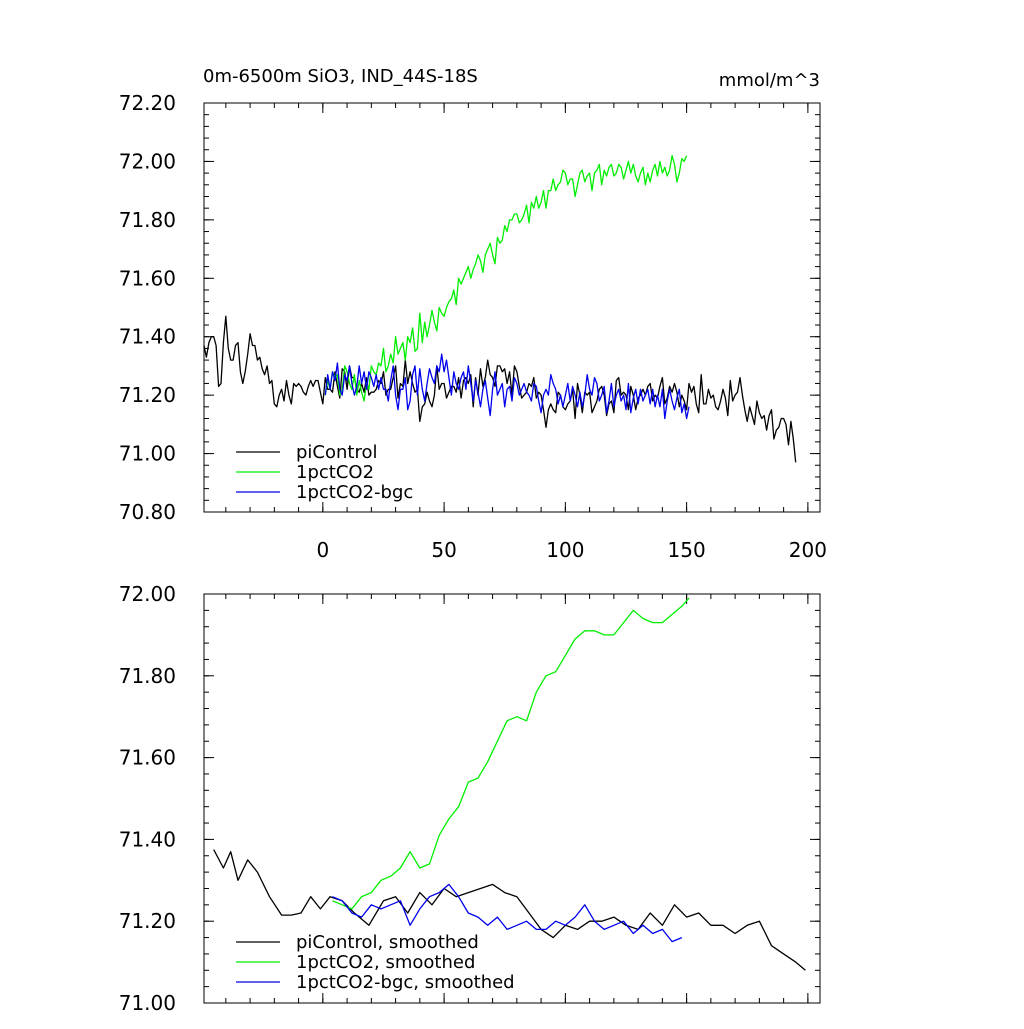  I want to click on top-ytick-label: 72.00, so click(147, 161).